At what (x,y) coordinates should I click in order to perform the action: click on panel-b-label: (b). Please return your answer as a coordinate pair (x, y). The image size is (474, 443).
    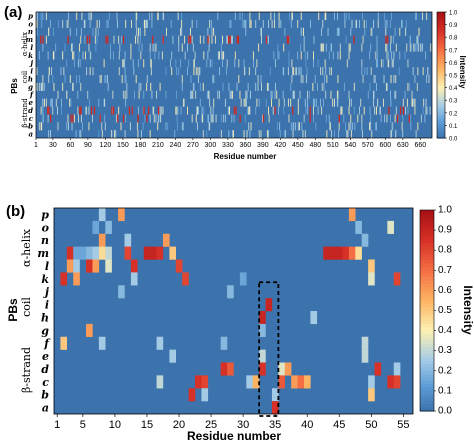
    Looking at the image, I should click on (15, 211).